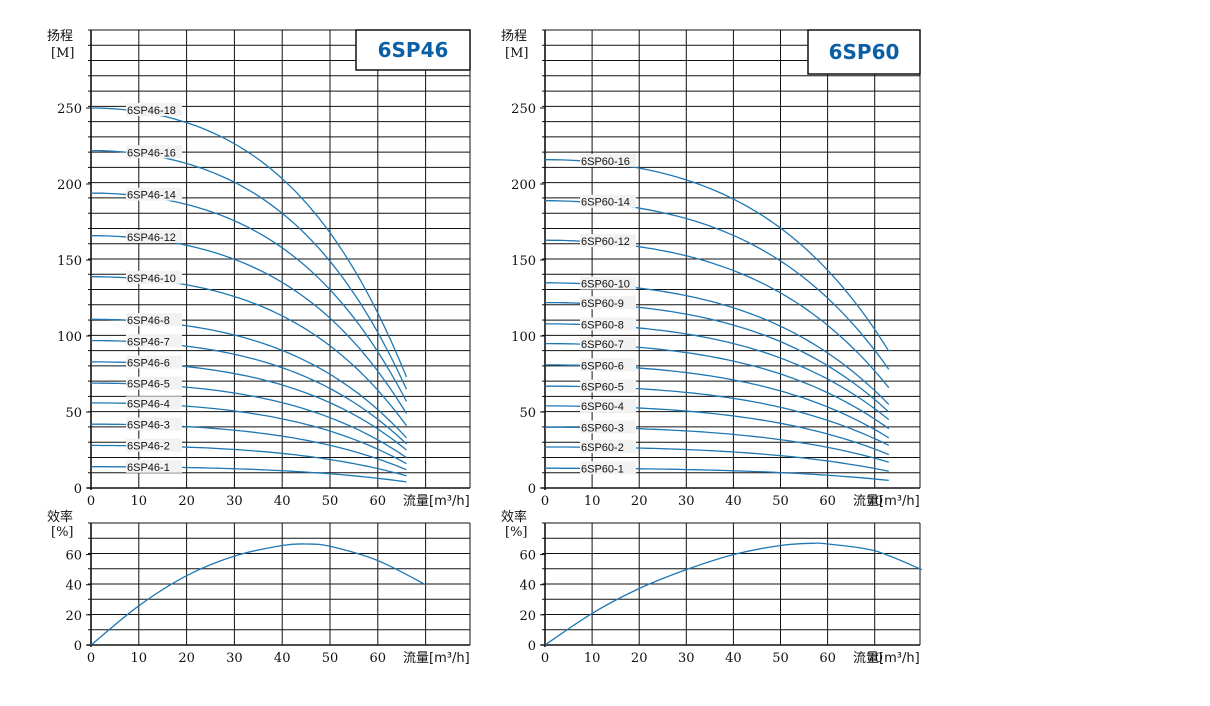  What do you see at coordinates (148, 468) in the screenshot?
I see `series-label: 6SP46-1` at bounding box center [148, 468].